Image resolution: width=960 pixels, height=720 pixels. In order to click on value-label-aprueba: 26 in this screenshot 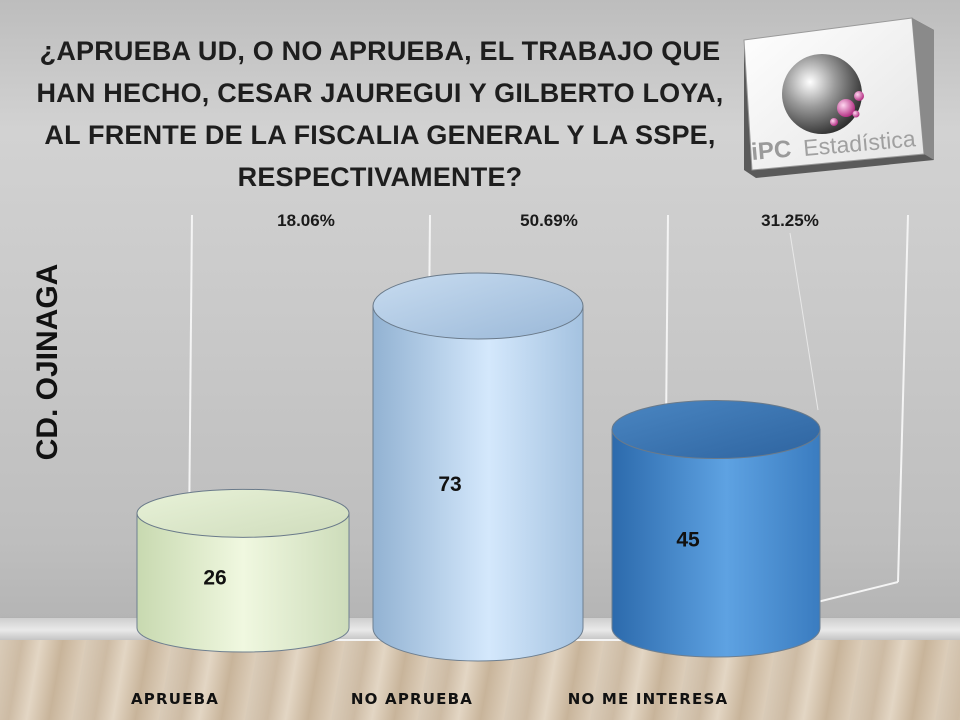, I will do `click(214, 577)`.